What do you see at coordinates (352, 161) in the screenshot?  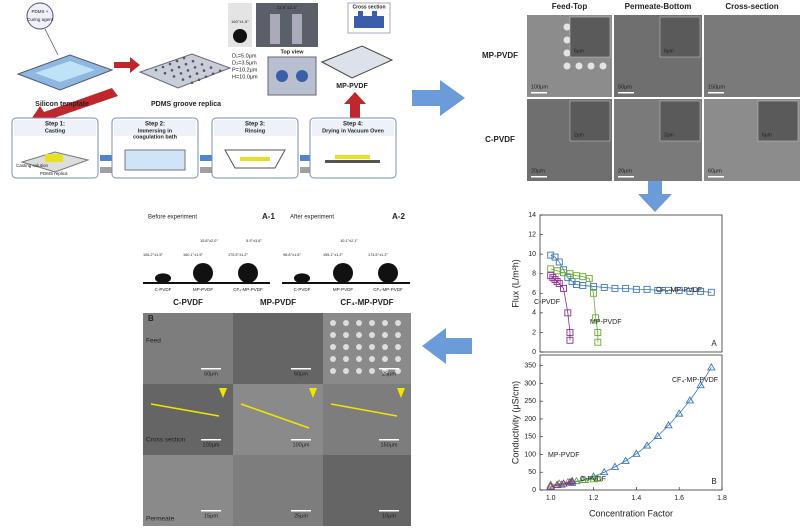 I see `oven-shelf` at bounding box center [352, 161].